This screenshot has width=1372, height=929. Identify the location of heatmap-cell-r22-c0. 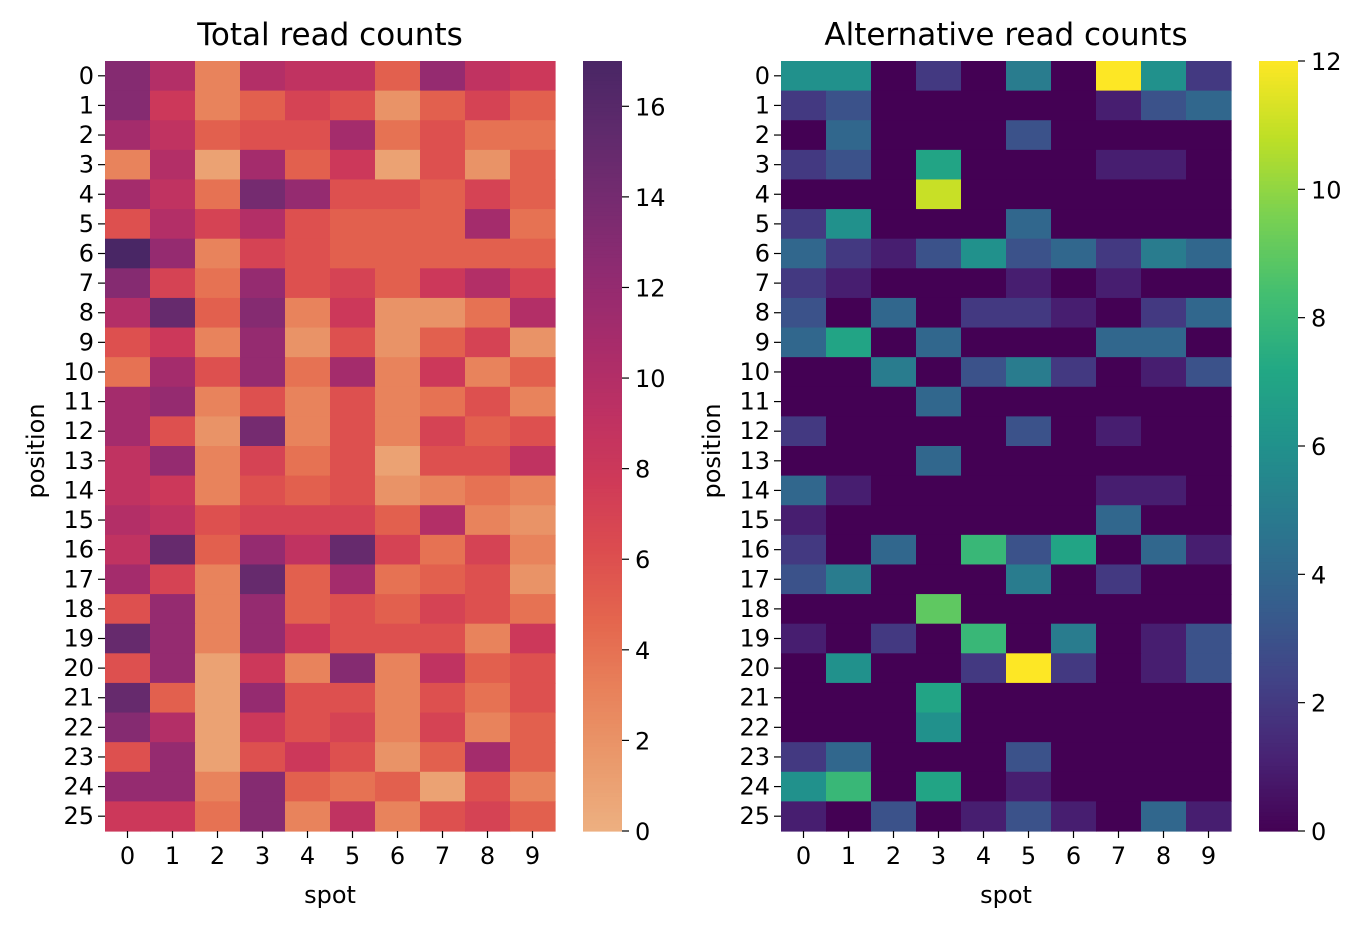
(804, 727).